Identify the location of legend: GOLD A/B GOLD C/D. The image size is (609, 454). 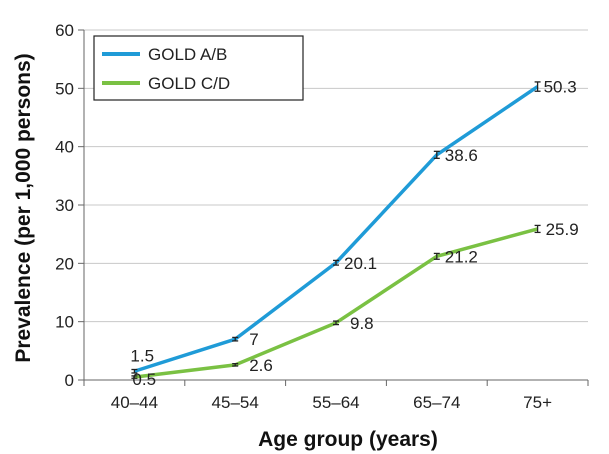
(198, 68).